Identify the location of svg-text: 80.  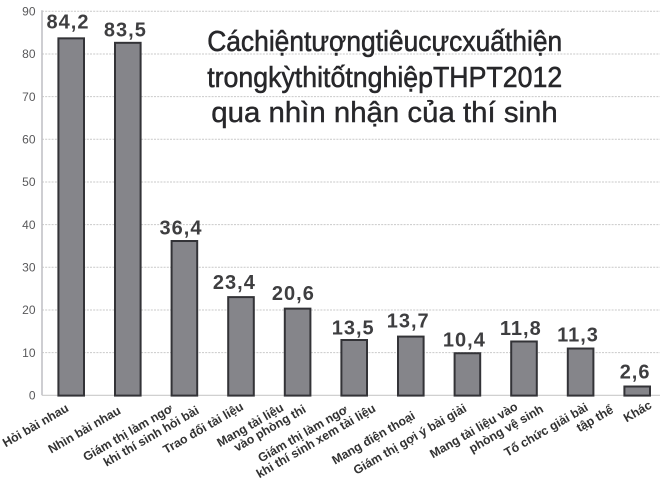
(29, 54).